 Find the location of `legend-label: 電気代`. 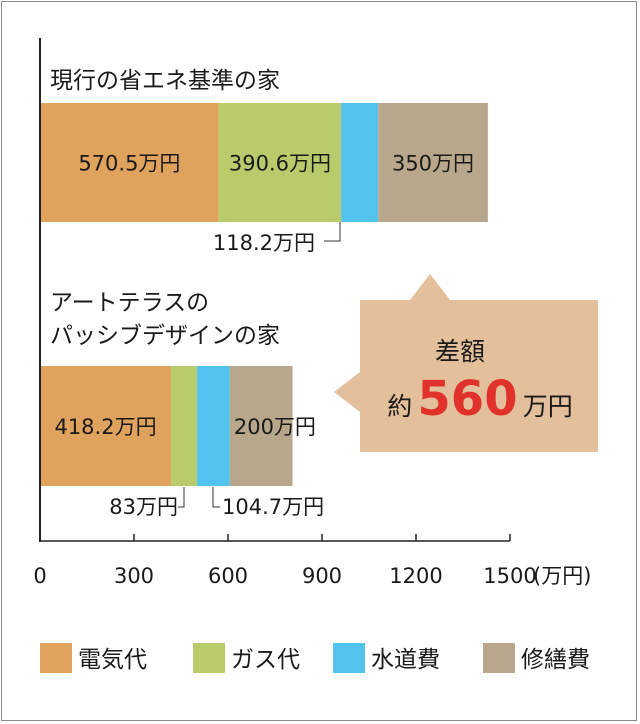

legend-label: 電気代 is located at coordinates (112, 660).